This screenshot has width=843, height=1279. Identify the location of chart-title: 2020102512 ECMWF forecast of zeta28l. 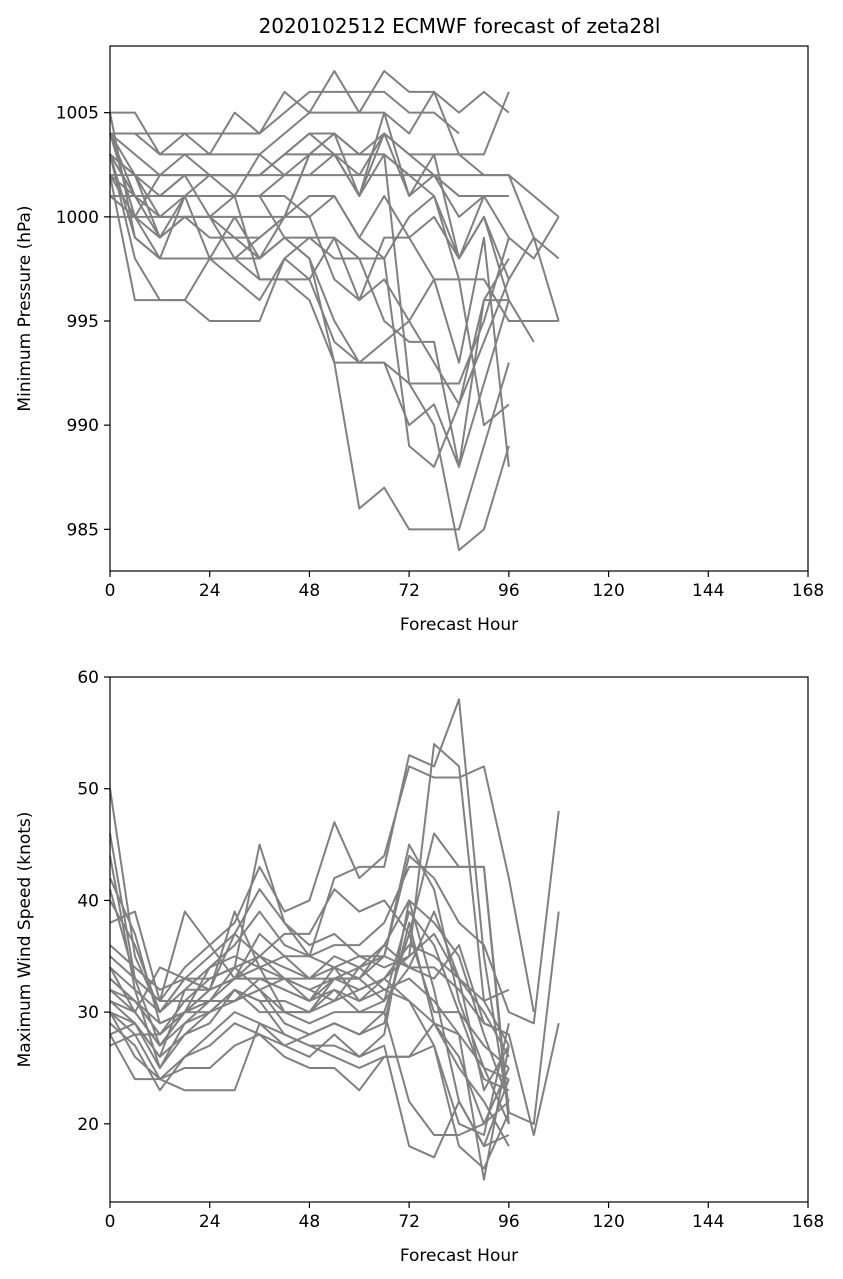
(460, 26).